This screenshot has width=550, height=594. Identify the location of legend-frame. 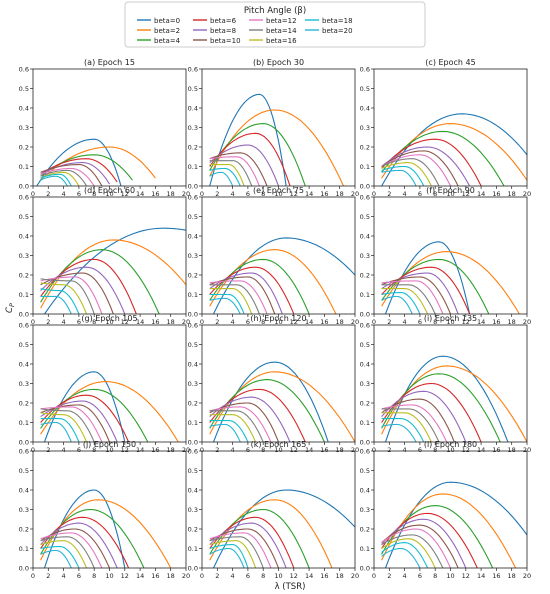
(275, 24).